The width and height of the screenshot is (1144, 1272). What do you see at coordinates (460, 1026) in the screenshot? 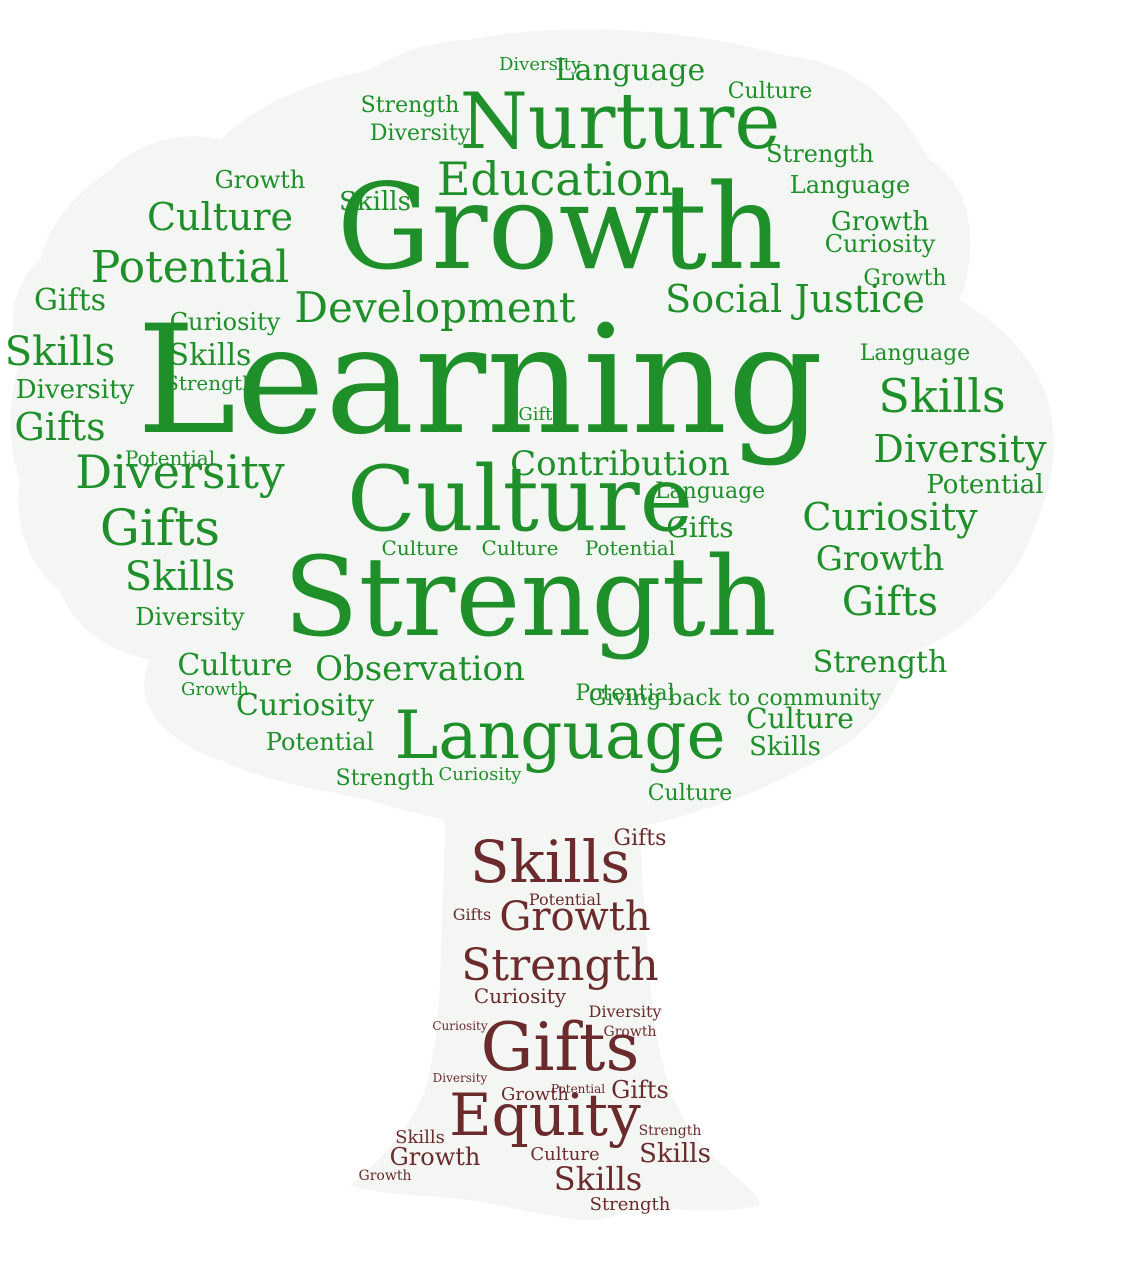
I see `trunk-word-22: Curiosity` at bounding box center [460, 1026].